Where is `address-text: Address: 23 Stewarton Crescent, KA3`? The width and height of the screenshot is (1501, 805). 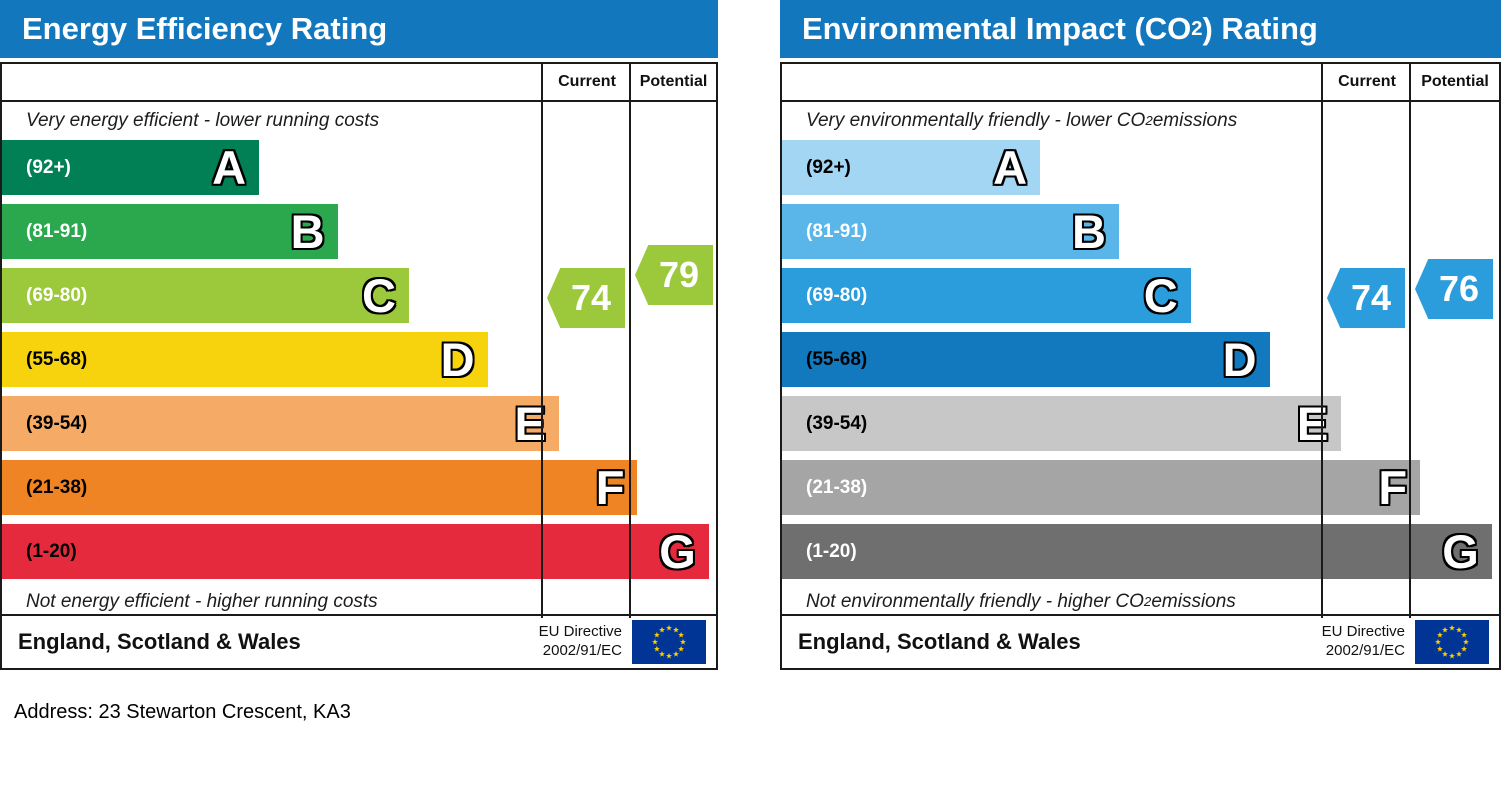
address-text: Address: 23 Stewarton Crescent, KA3 is located at coordinates (182, 712).